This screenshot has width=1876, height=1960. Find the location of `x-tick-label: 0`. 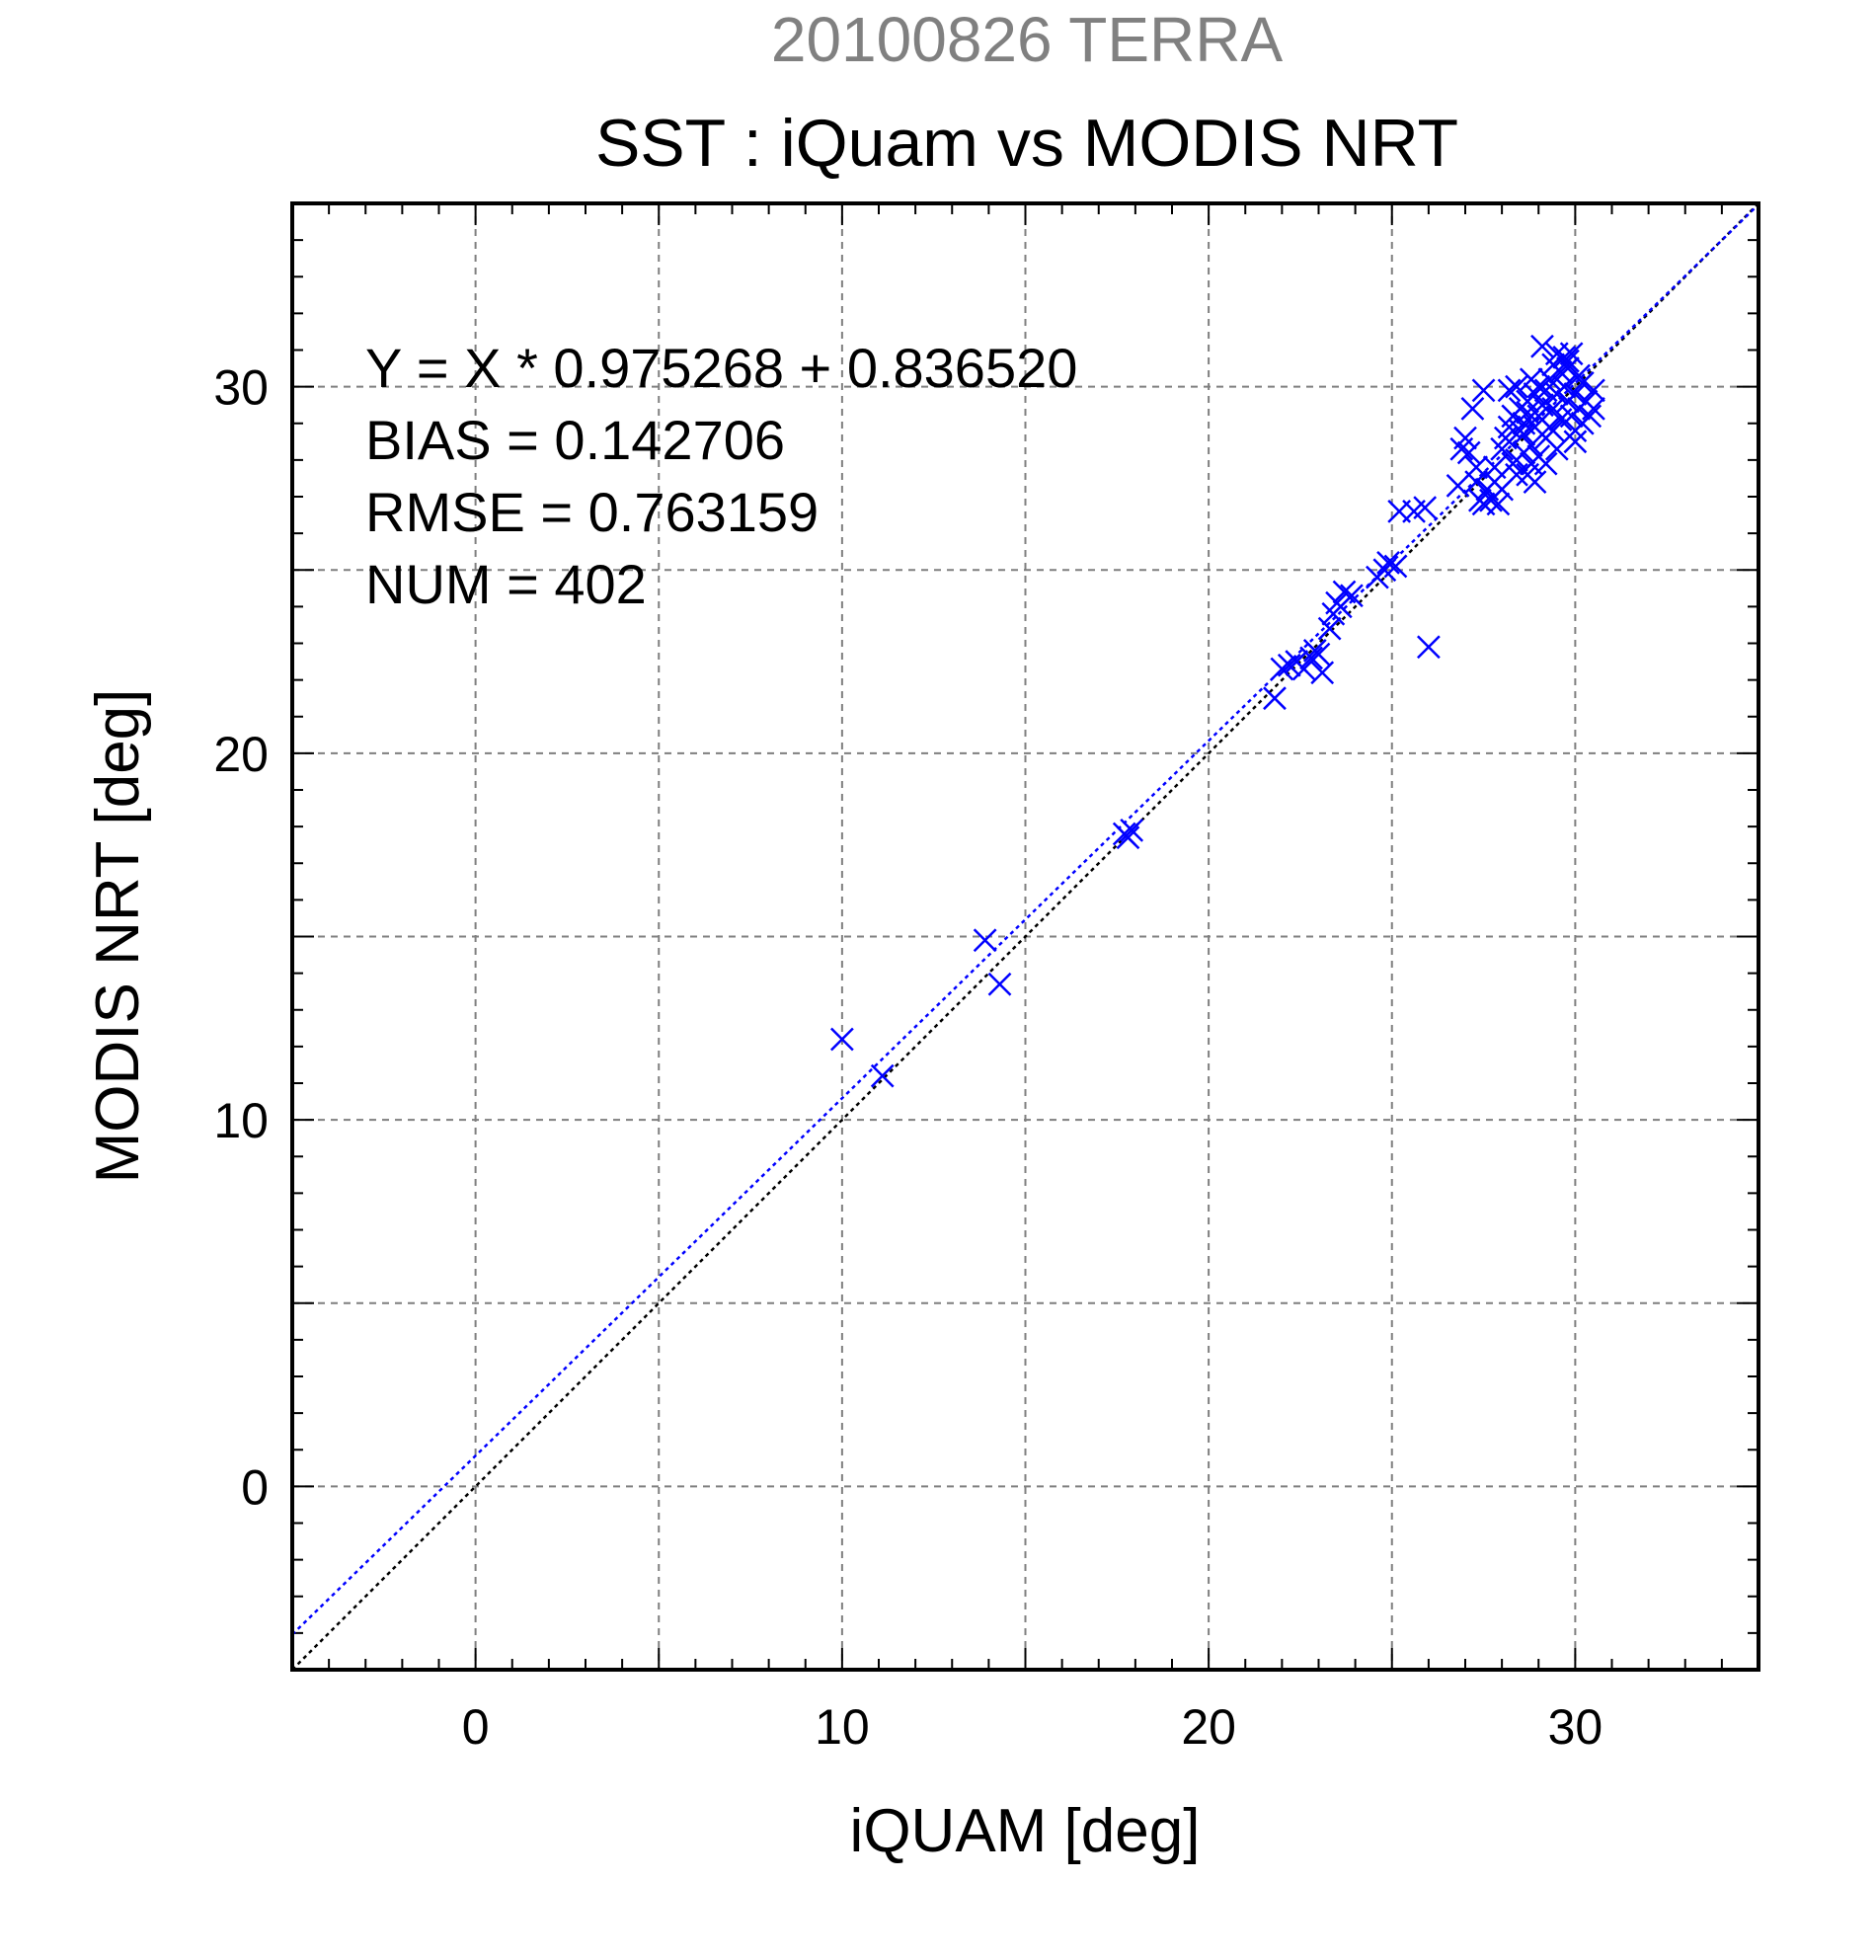

x-tick-label: 0 is located at coordinates (476, 1727).